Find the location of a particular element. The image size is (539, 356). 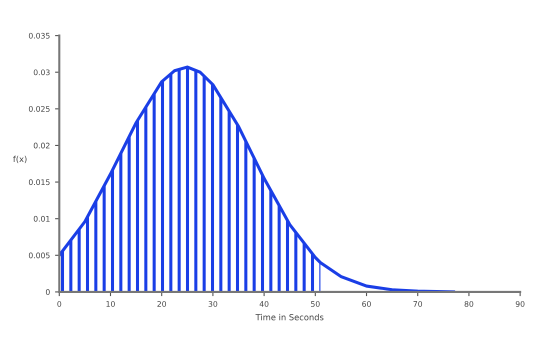

y-axis-title: f(x) is located at coordinates (20, 160).